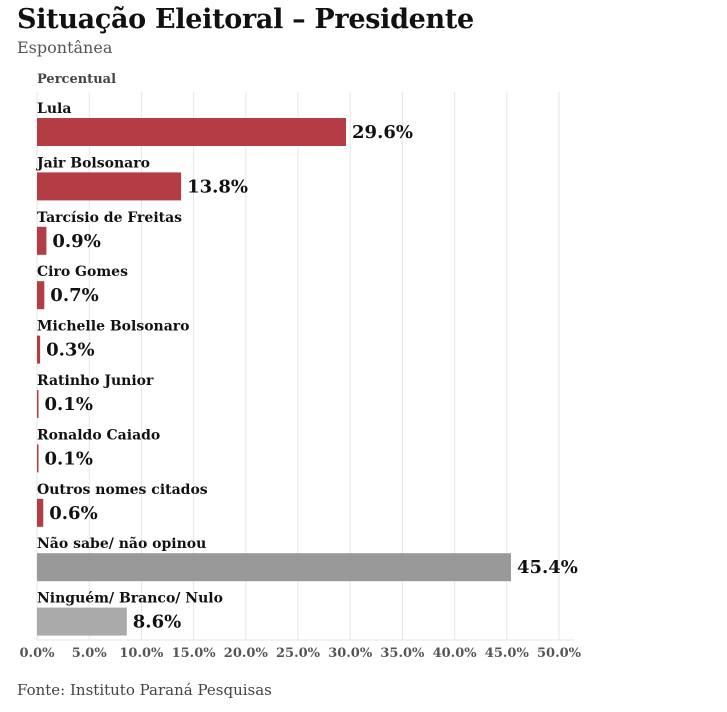  I want to click on bar-group: Ninguém/ Branco/ Nulo 8.6%, so click(130, 613).